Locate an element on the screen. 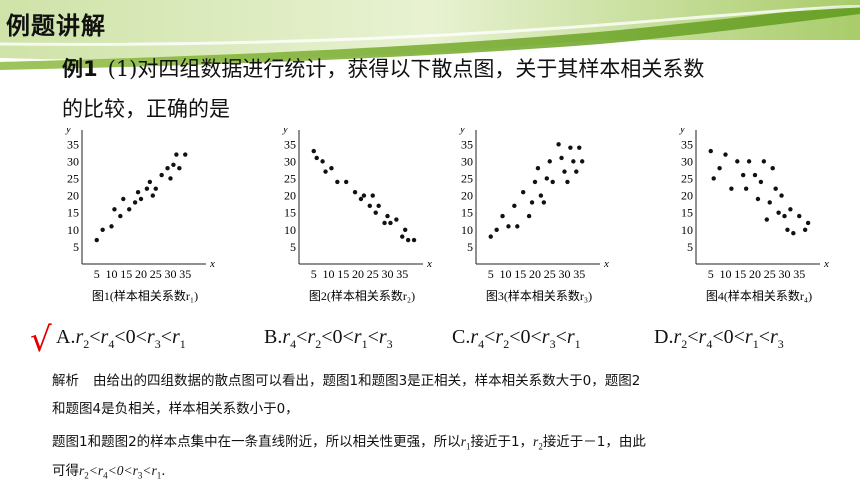 The height and width of the screenshot is (486, 860). y-tick-label: 15 is located at coordinates (467, 213).